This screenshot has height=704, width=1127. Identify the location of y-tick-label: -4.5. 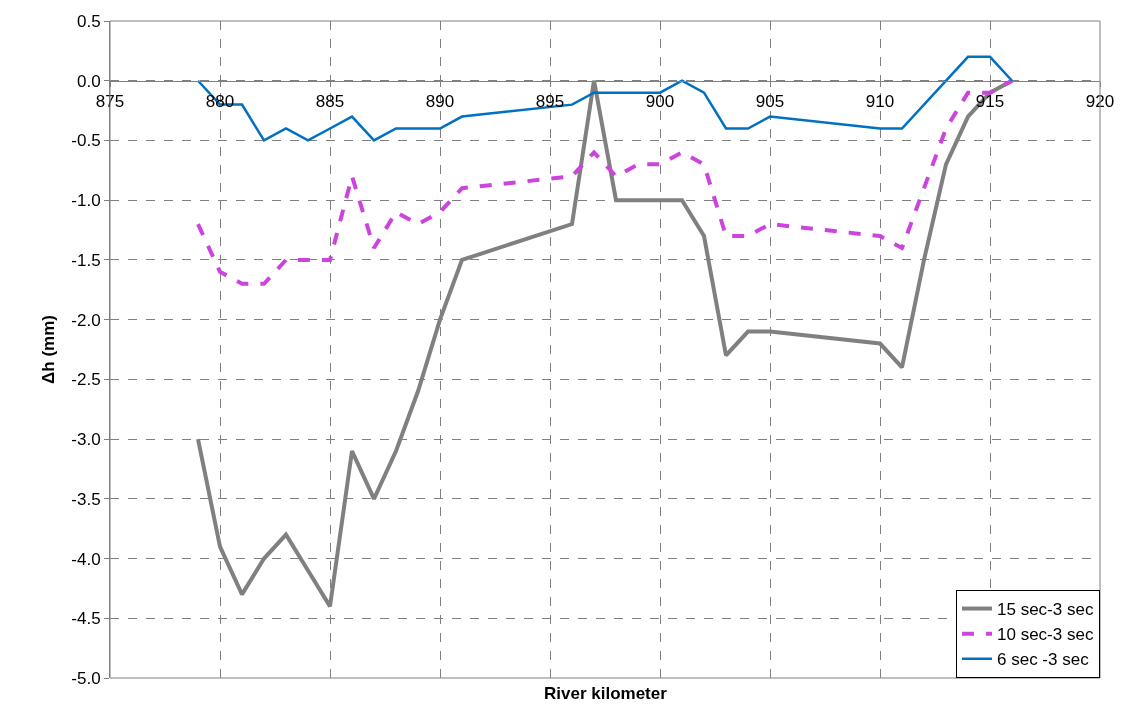
(86, 619).